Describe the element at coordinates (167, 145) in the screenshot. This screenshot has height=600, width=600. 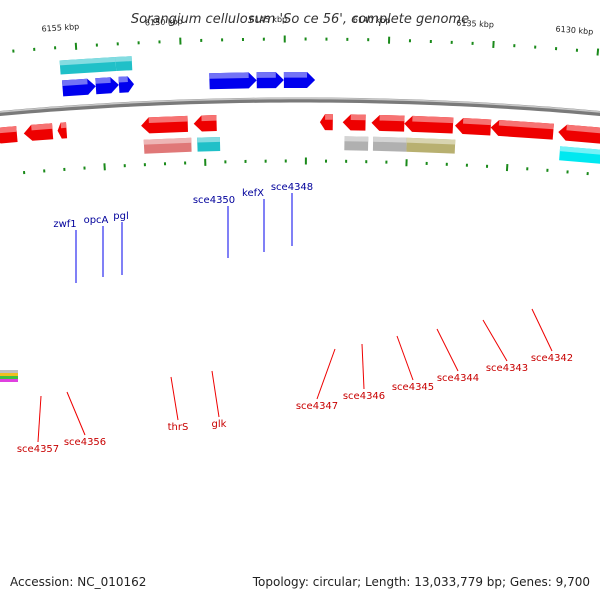
I see `cog-band-thrS` at that location.